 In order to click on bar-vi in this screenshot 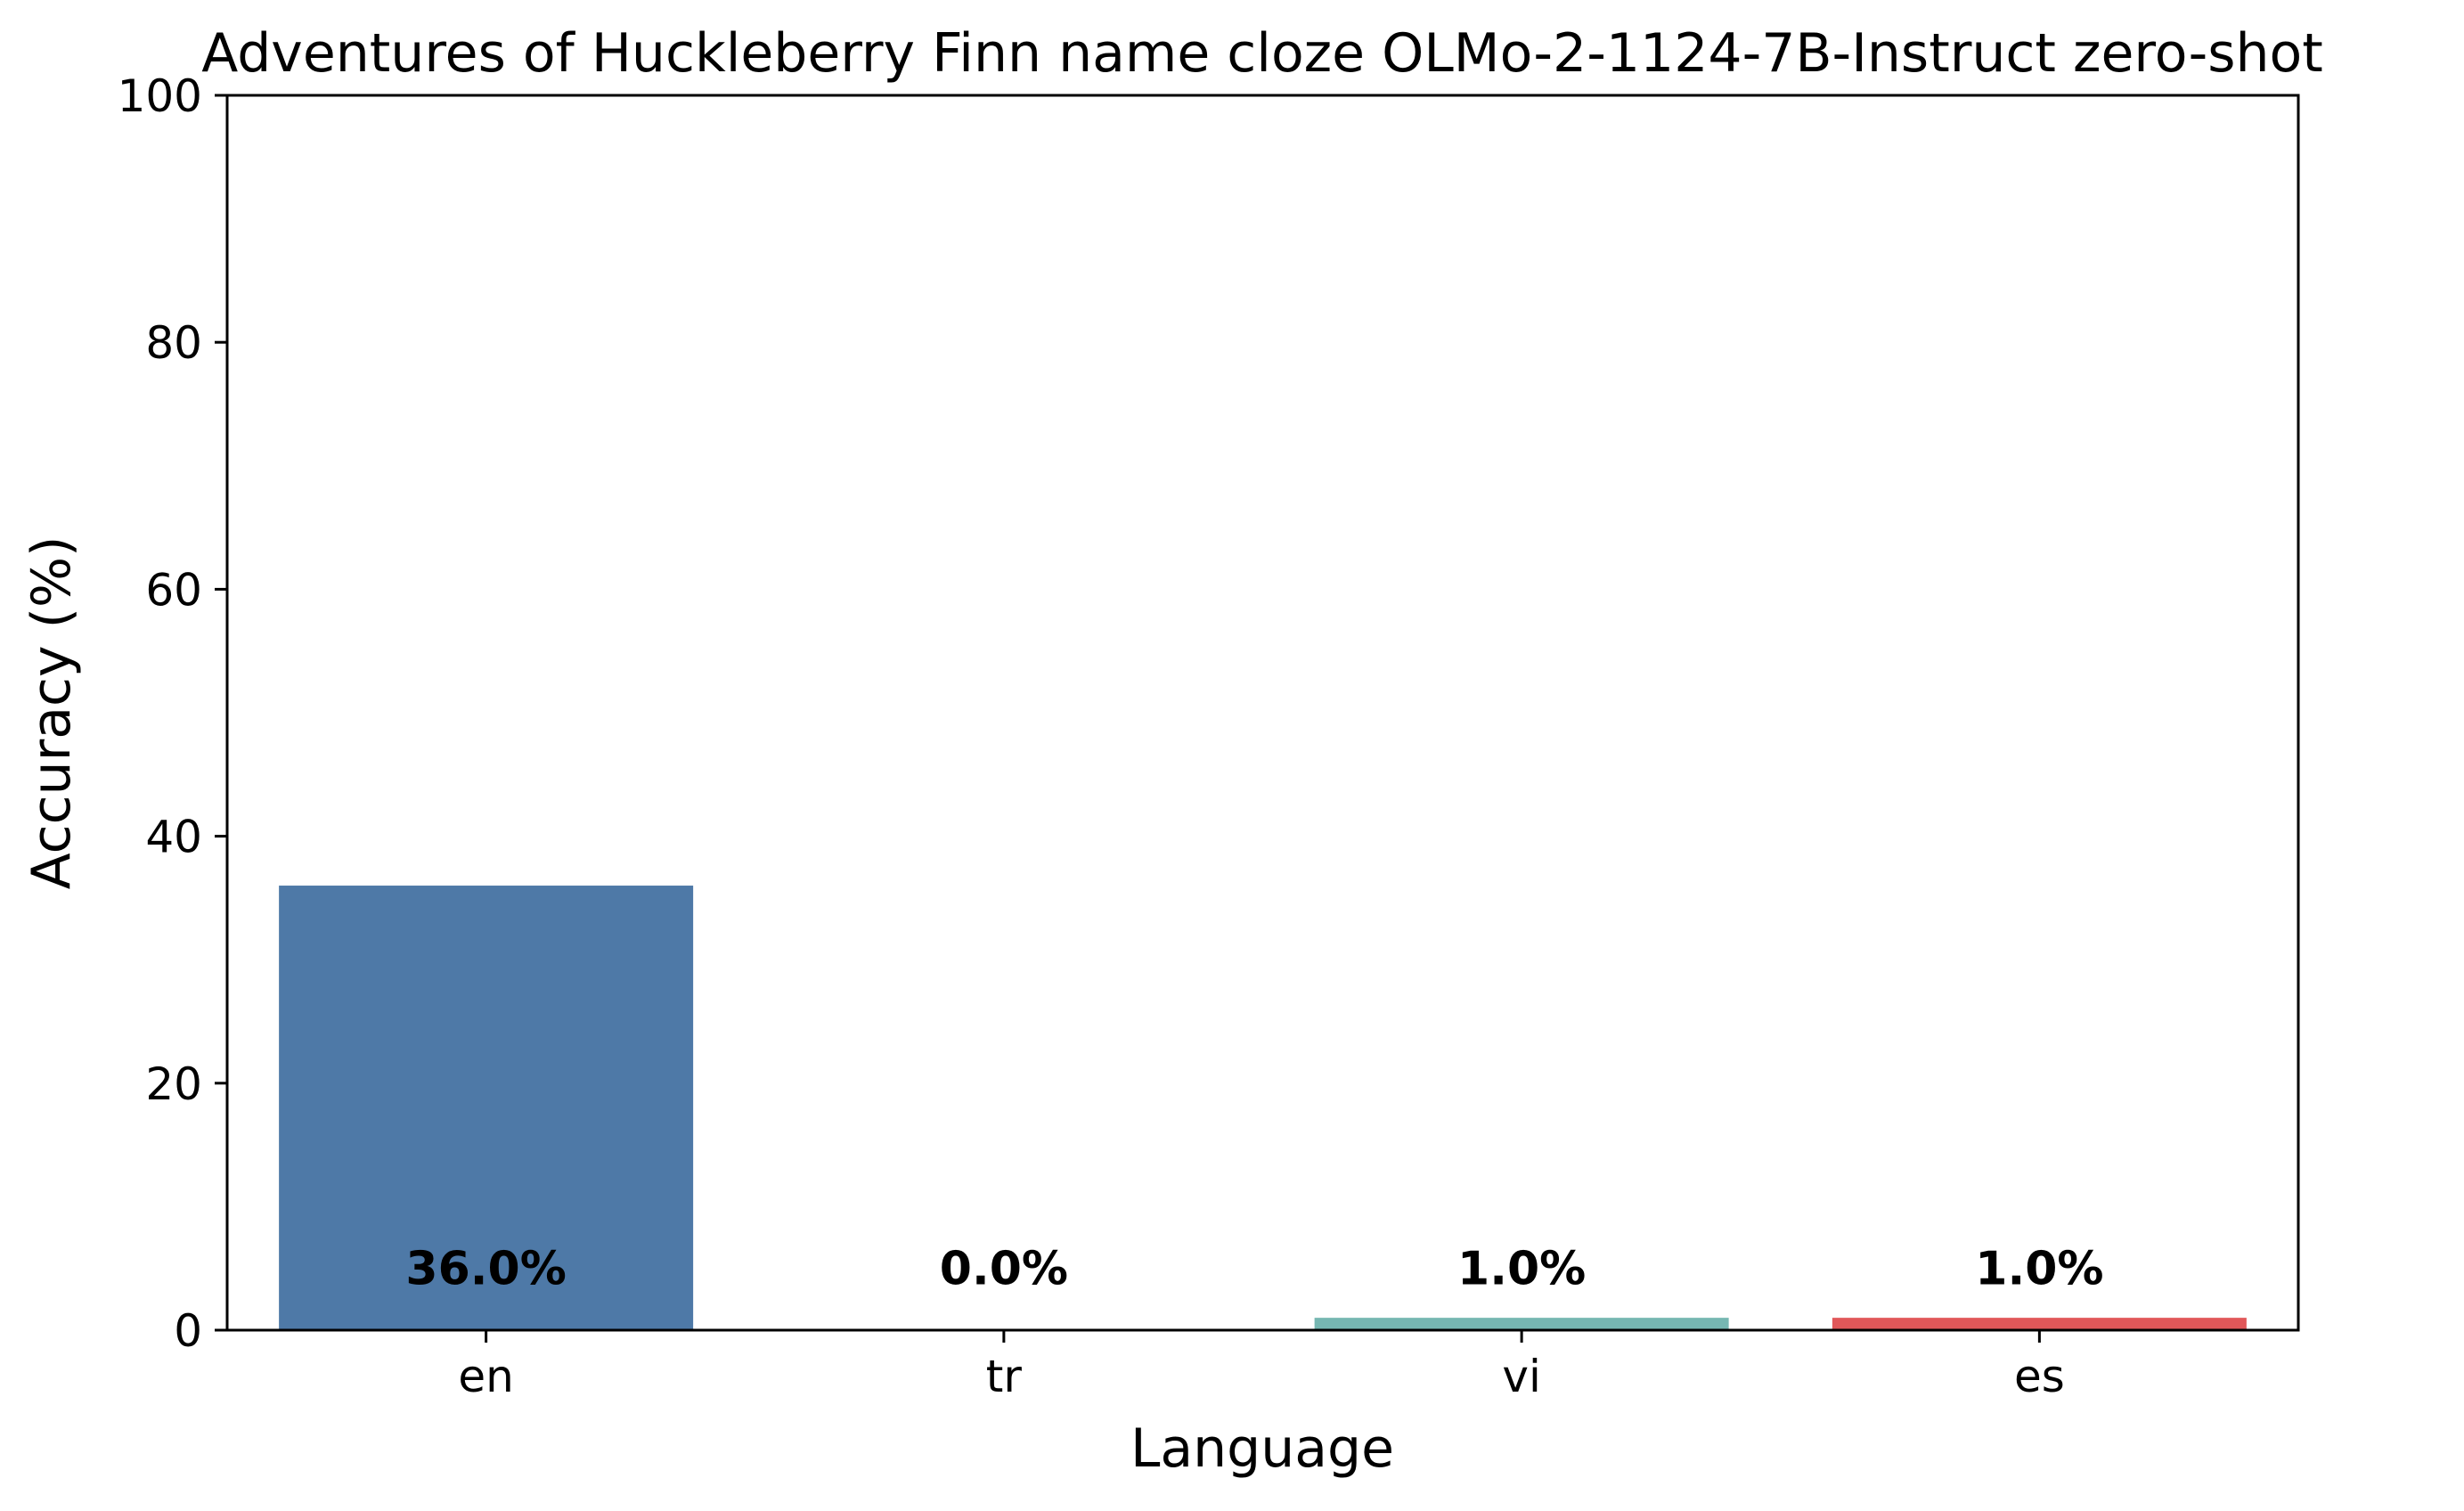, I will do `click(1522, 1324)`.